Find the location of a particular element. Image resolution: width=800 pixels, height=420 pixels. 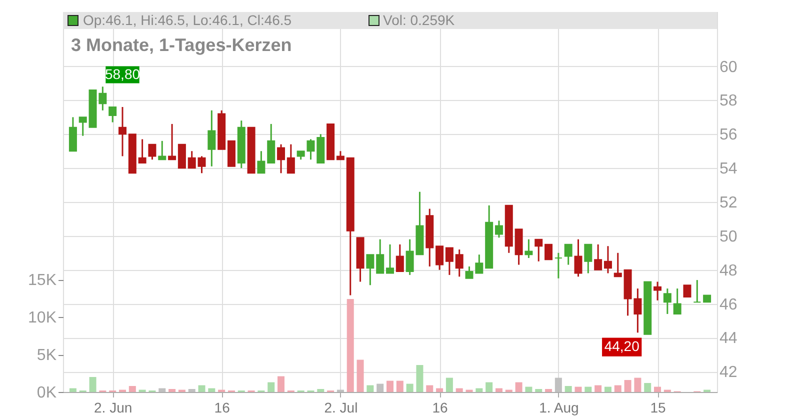

y-tick-label: 48 is located at coordinates (729, 271).